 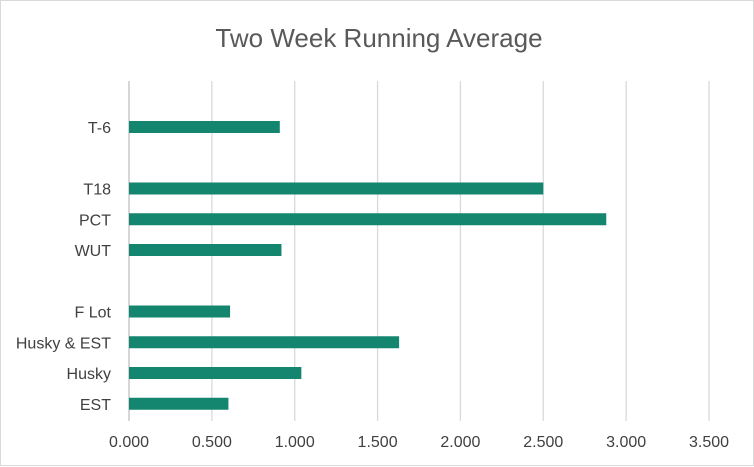 What do you see at coordinates (97, 190) in the screenshot?
I see `category-label: T18` at bounding box center [97, 190].